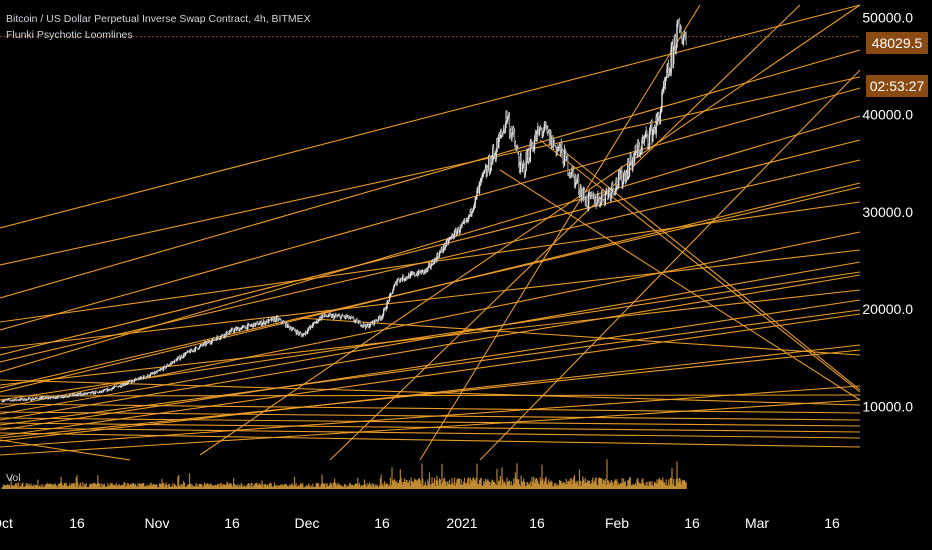  I want to click on x-tick-label: 16, so click(232, 523).